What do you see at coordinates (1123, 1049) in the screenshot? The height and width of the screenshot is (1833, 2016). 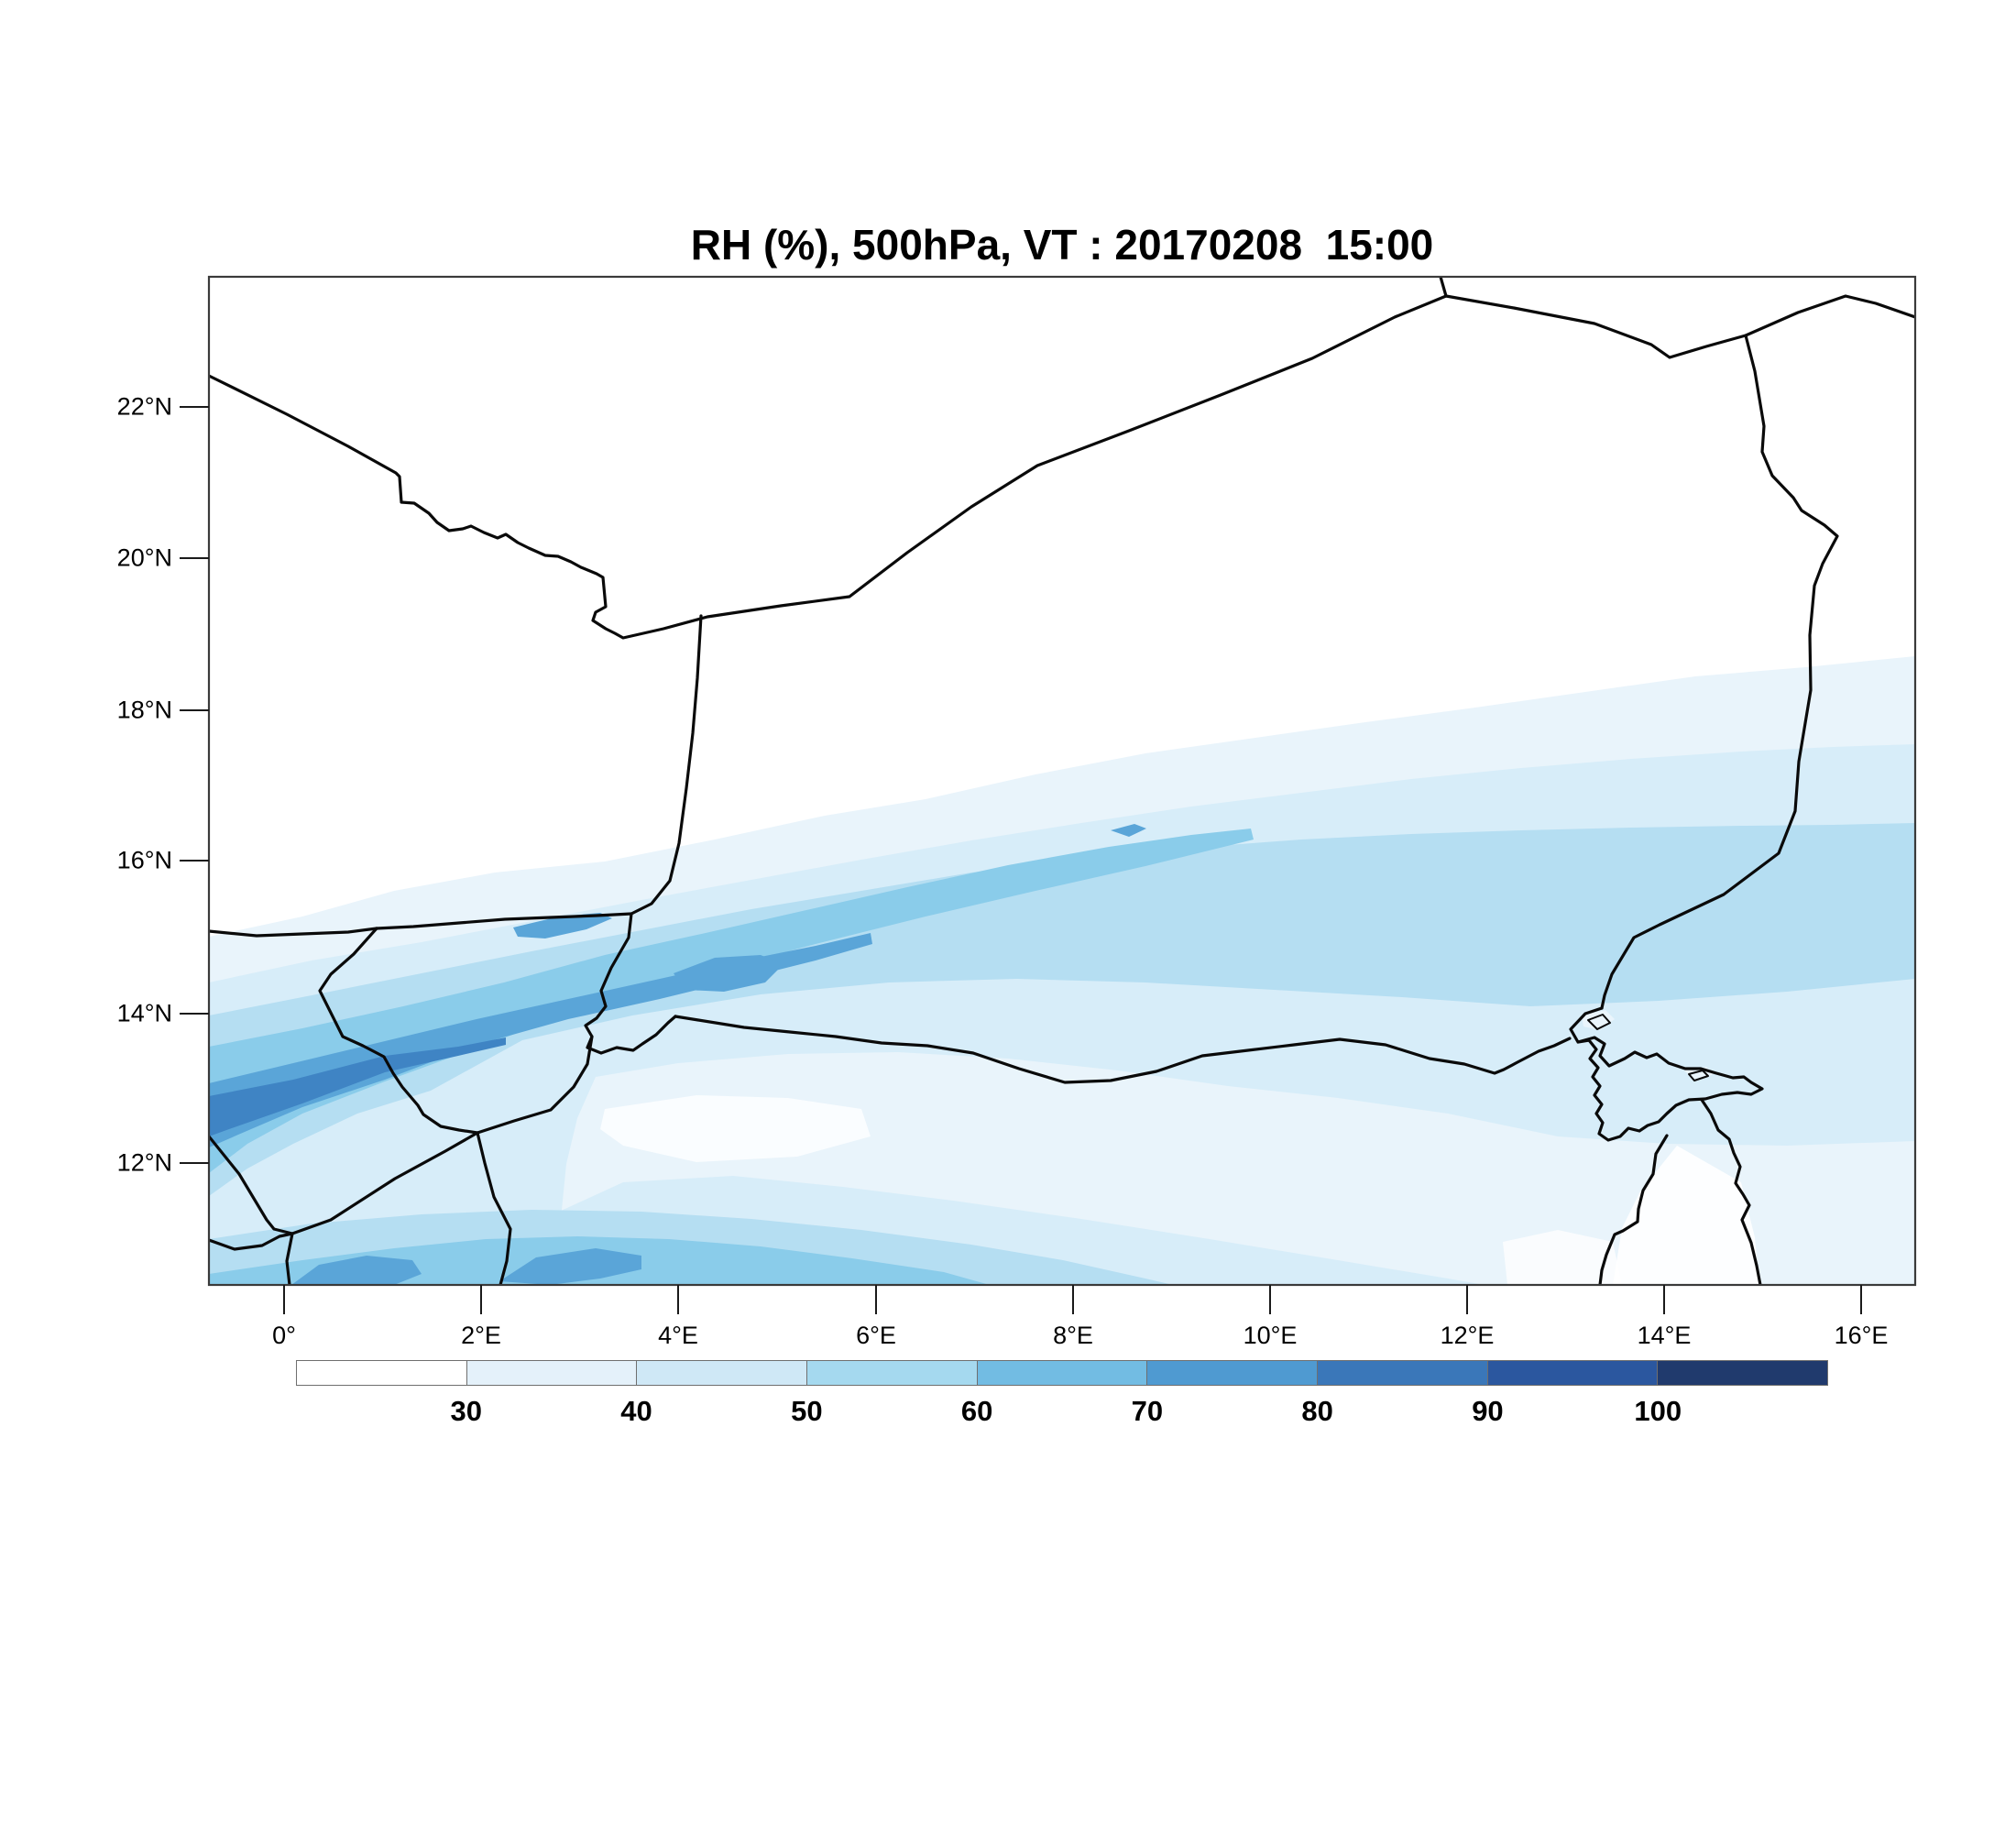 I see `border-niger-nigeria` at bounding box center [1123, 1049].